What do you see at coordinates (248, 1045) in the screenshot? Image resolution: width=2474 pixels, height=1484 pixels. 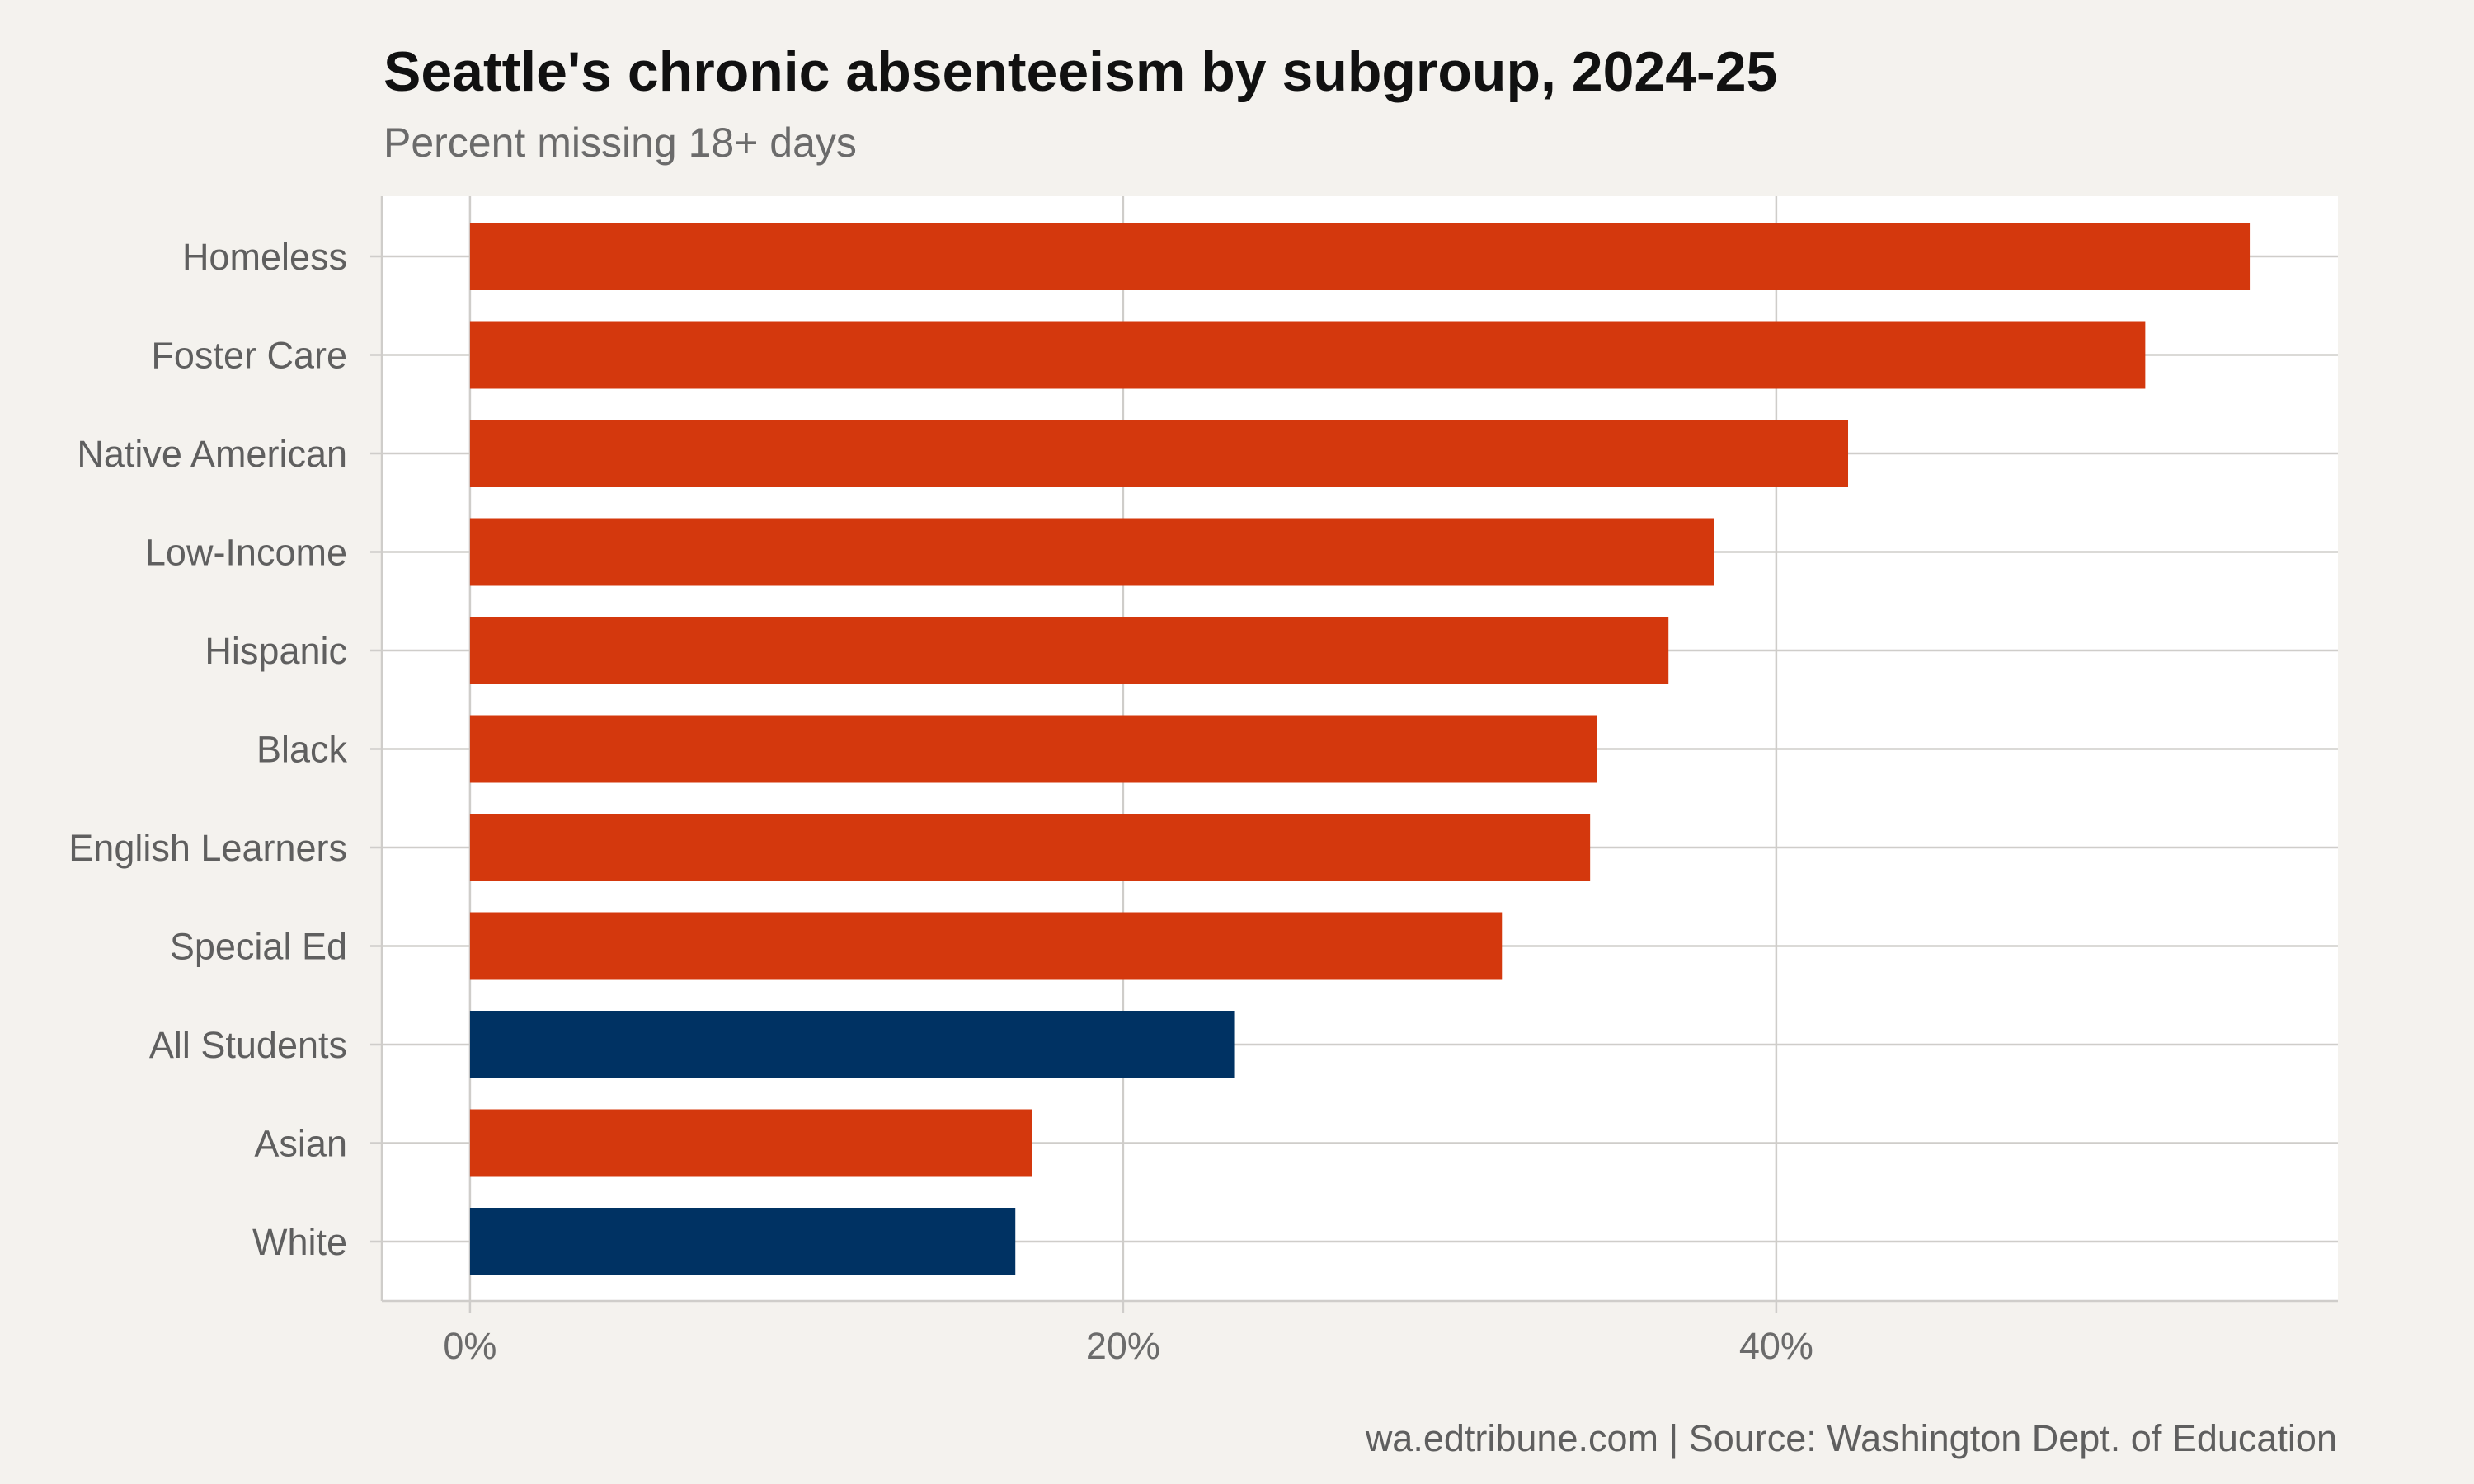 I see `category-label: All Students` at bounding box center [248, 1045].